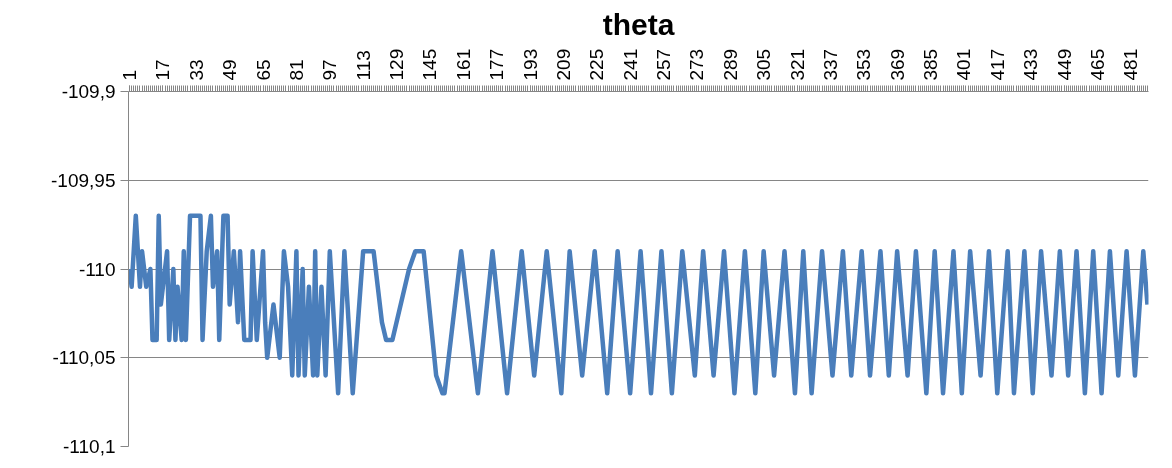 The height and width of the screenshot is (468, 1172). What do you see at coordinates (84, 358) in the screenshot?
I see `y-tick-label: -110,05` at bounding box center [84, 358].